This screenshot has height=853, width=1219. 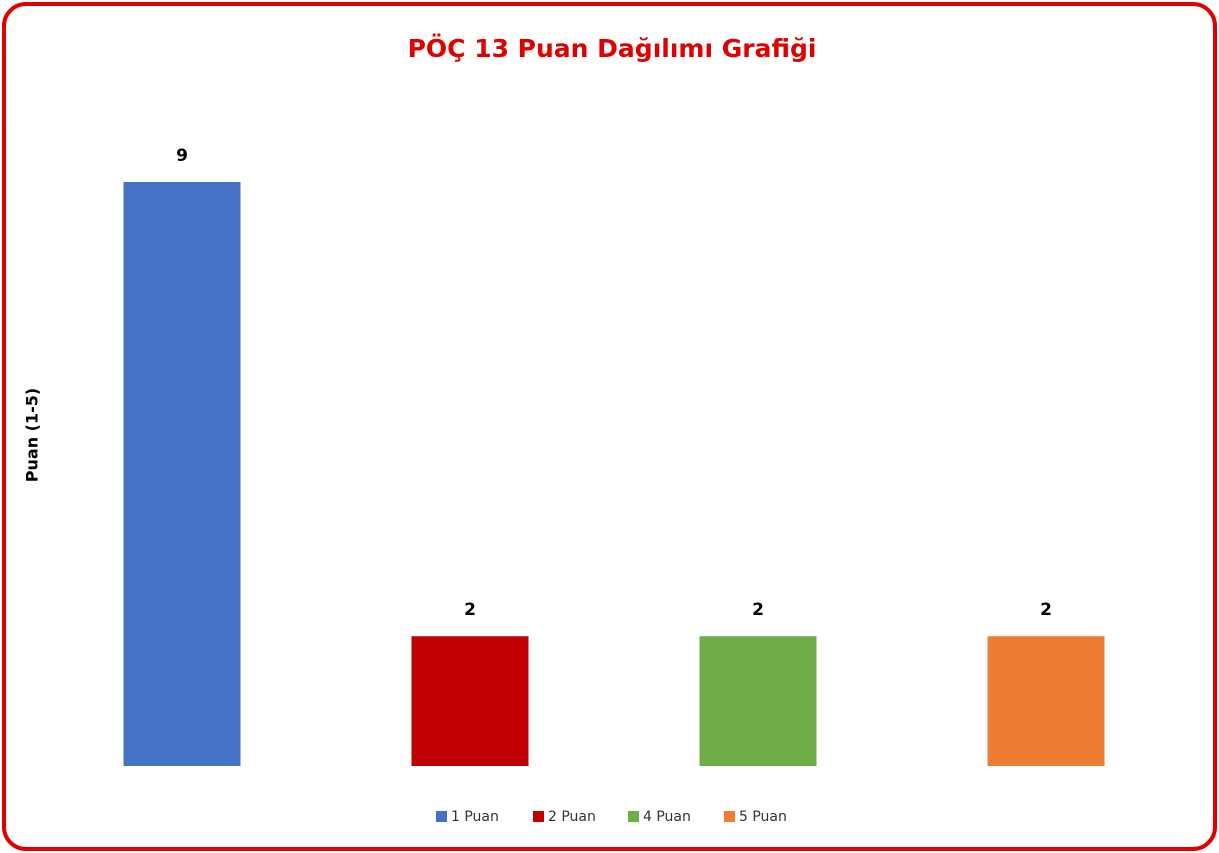 What do you see at coordinates (667, 817) in the screenshot?
I see `legend-label: 4 Puan` at bounding box center [667, 817].